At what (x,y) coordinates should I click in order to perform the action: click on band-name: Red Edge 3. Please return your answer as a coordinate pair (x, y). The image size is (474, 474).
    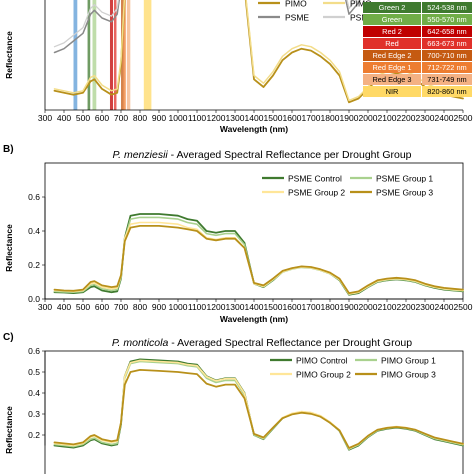
    Looking at the image, I should click on (391, 79).